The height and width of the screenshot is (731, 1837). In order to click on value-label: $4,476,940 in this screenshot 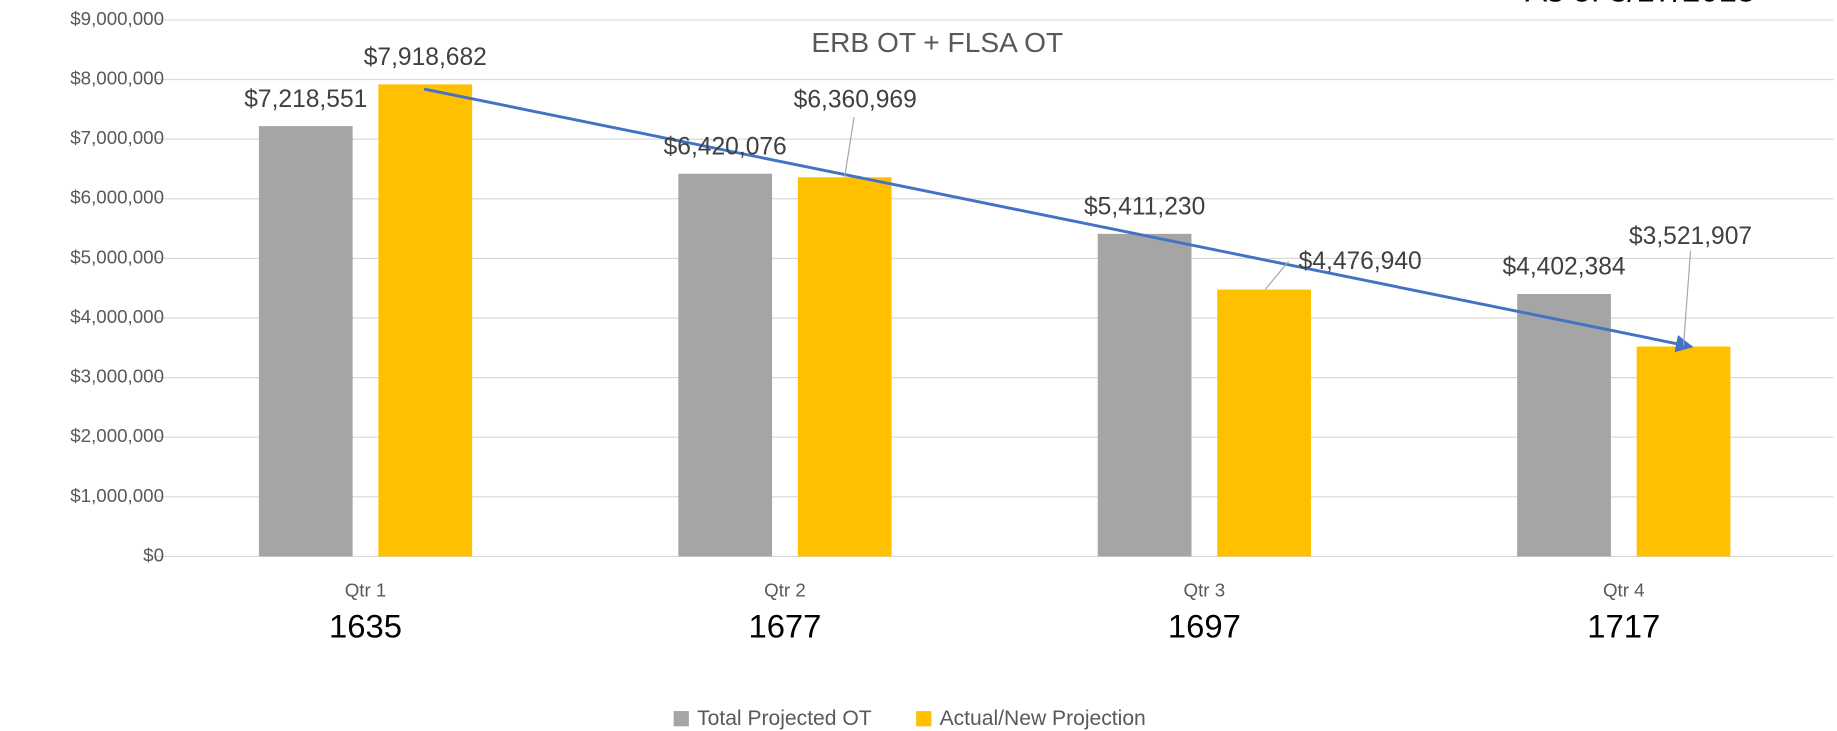, I will do `click(1360, 261)`.